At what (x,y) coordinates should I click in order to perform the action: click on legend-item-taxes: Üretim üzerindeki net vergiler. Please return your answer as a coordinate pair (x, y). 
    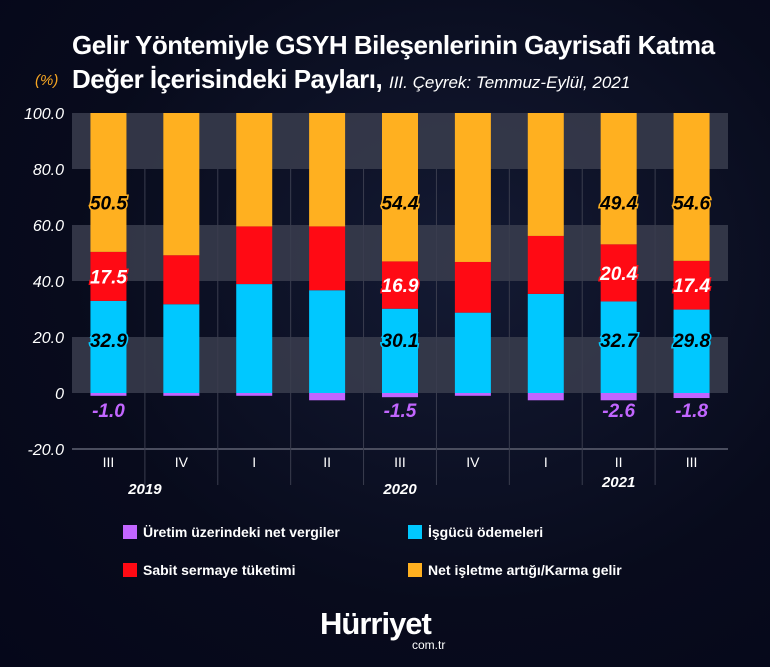
    Looking at the image, I should click on (231, 532).